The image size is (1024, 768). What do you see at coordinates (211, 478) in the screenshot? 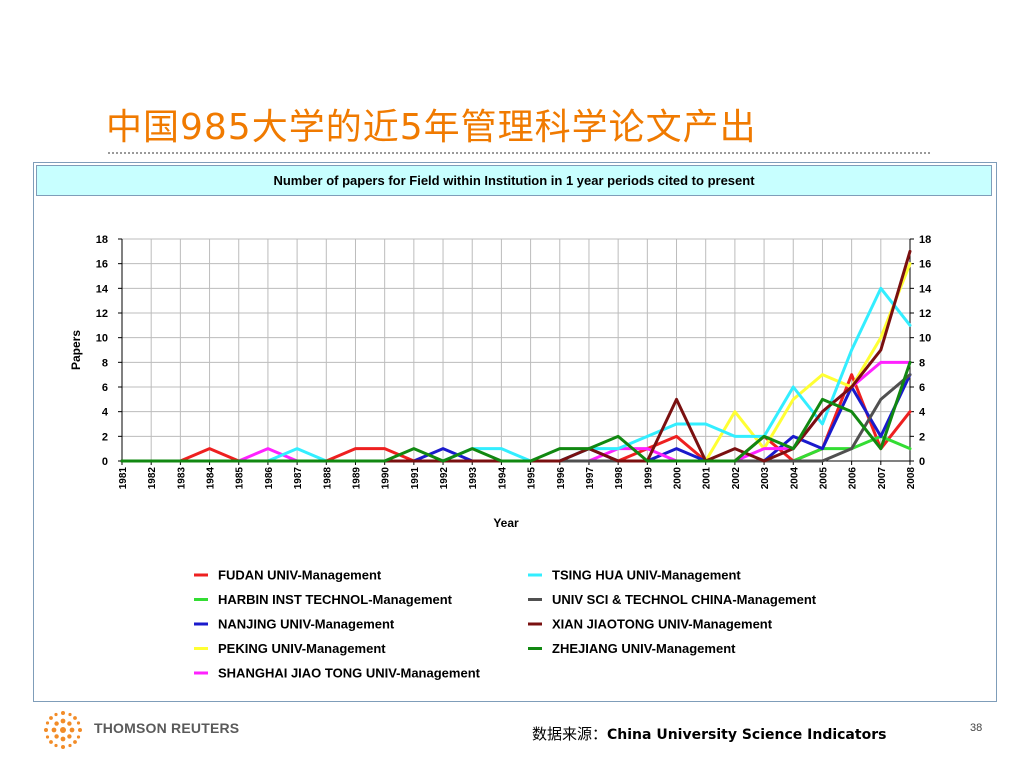
I see `x-tick-label: 1984` at bounding box center [211, 478].